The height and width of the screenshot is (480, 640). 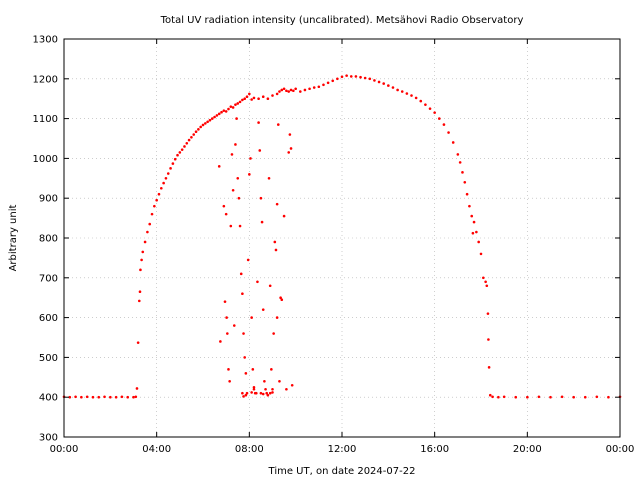 What do you see at coordinates (13, 238) in the screenshot?
I see `y-axis-label: Arbitrary unit` at bounding box center [13, 238].